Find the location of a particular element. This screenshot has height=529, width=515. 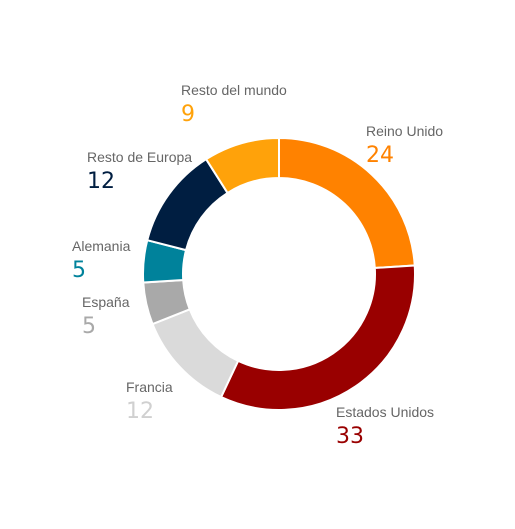

slice-label: España is located at coordinates (106, 302).